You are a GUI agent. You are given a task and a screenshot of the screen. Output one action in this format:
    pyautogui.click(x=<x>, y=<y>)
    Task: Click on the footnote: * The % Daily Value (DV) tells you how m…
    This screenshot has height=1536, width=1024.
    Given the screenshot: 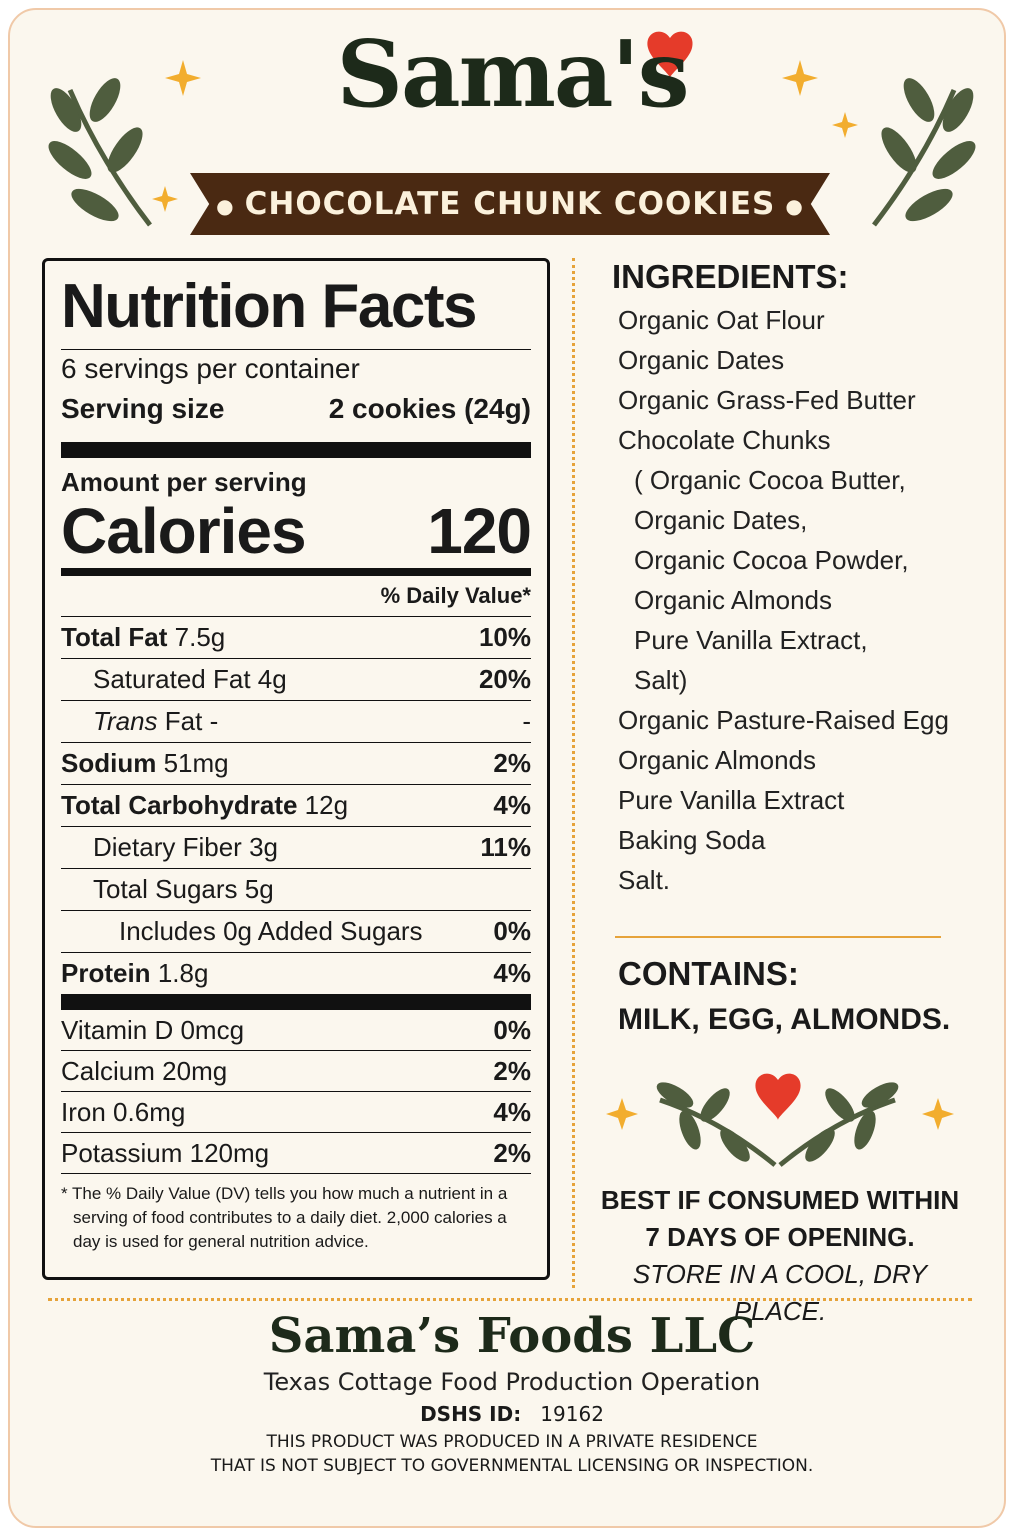 What is the action you would take?
    pyautogui.click(x=284, y=1217)
    